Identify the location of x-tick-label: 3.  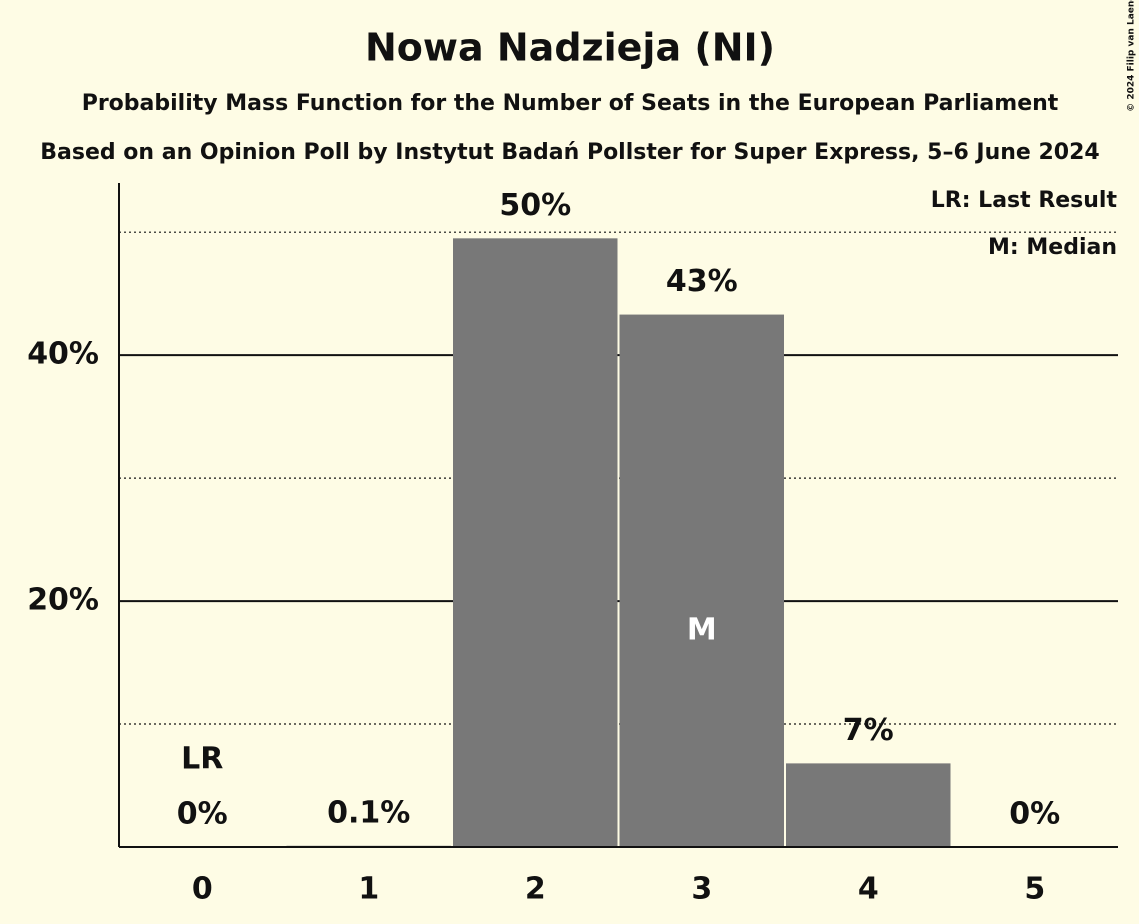
(701, 889).